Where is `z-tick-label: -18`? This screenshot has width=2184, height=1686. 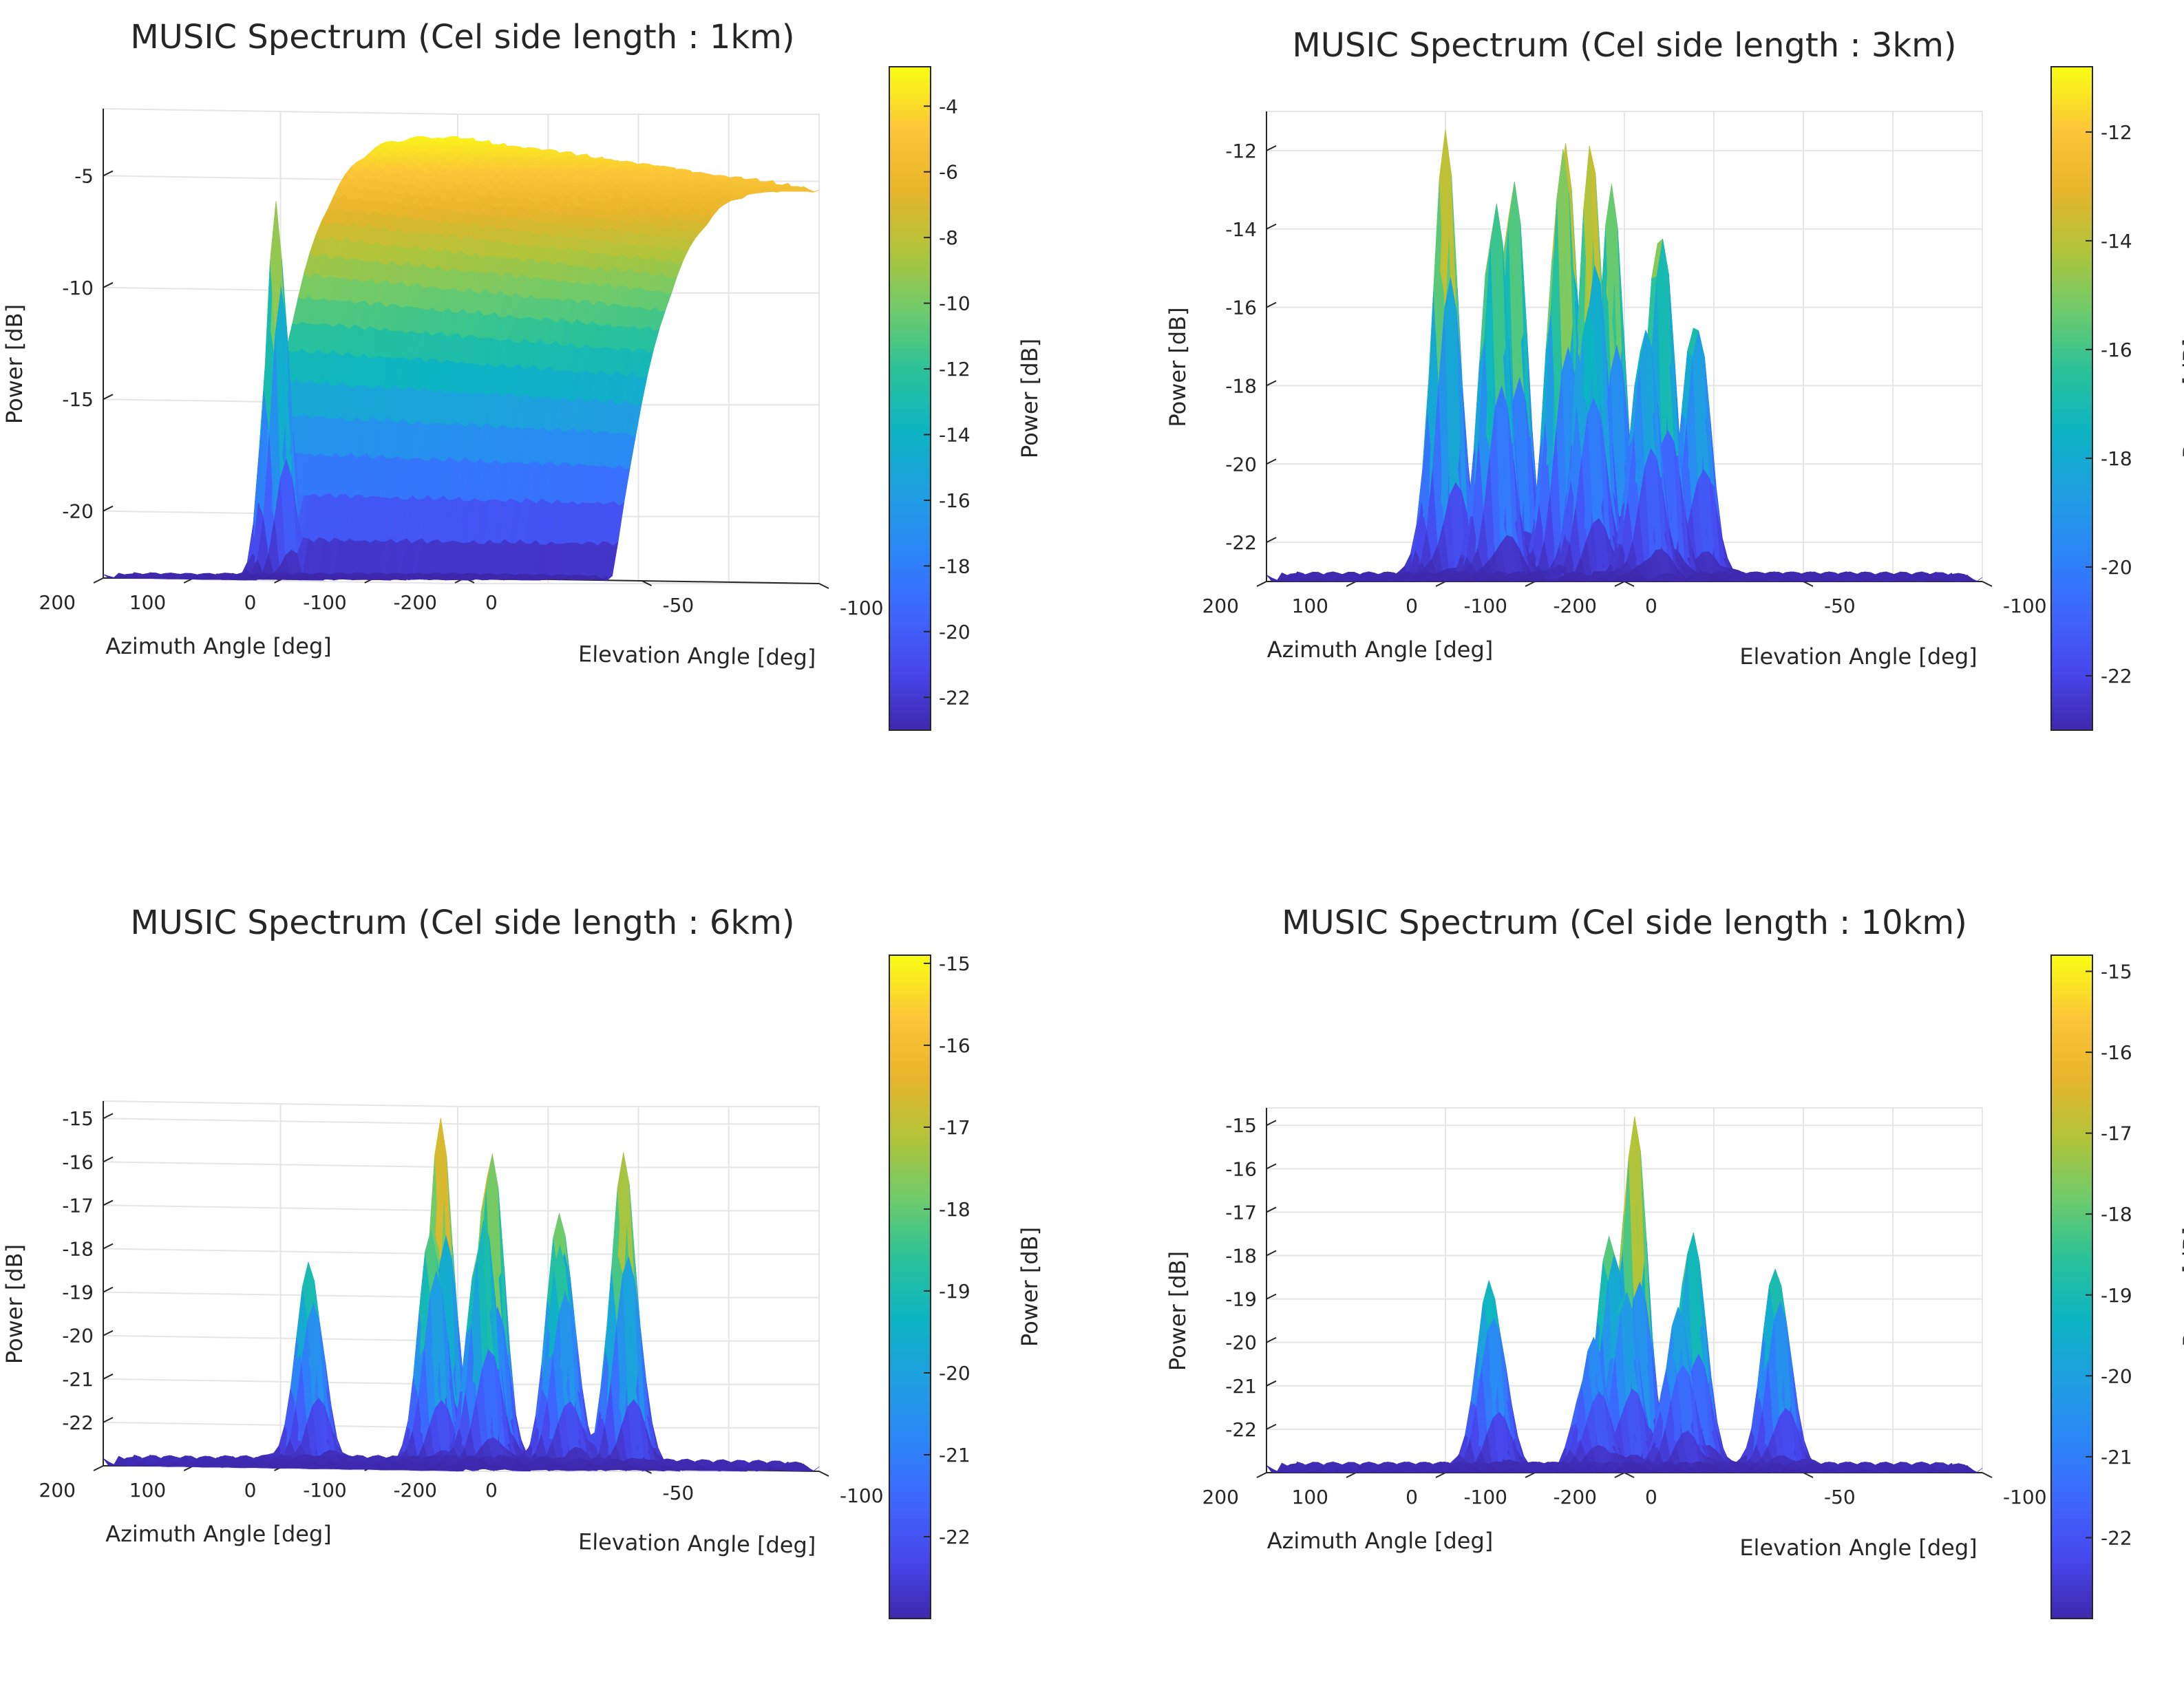
z-tick-label: -18 is located at coordinates (1241, 385).